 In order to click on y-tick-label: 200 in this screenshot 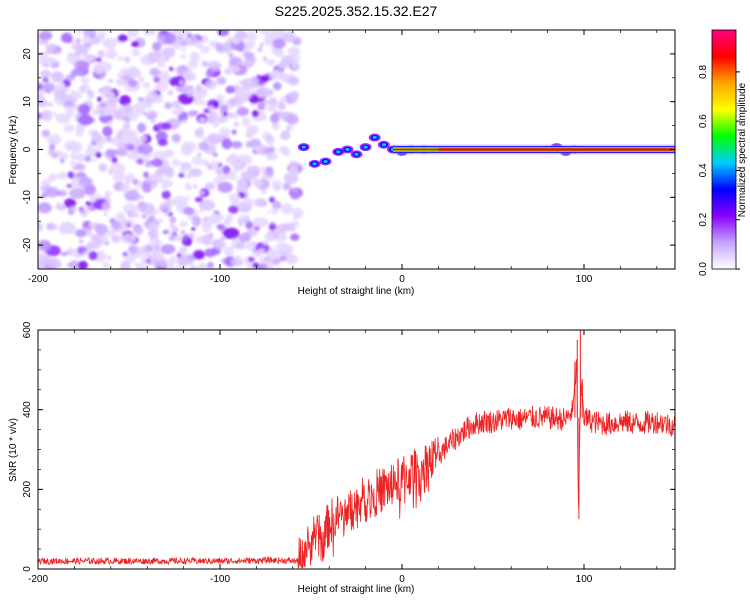, I will do `click(27, 489)`.